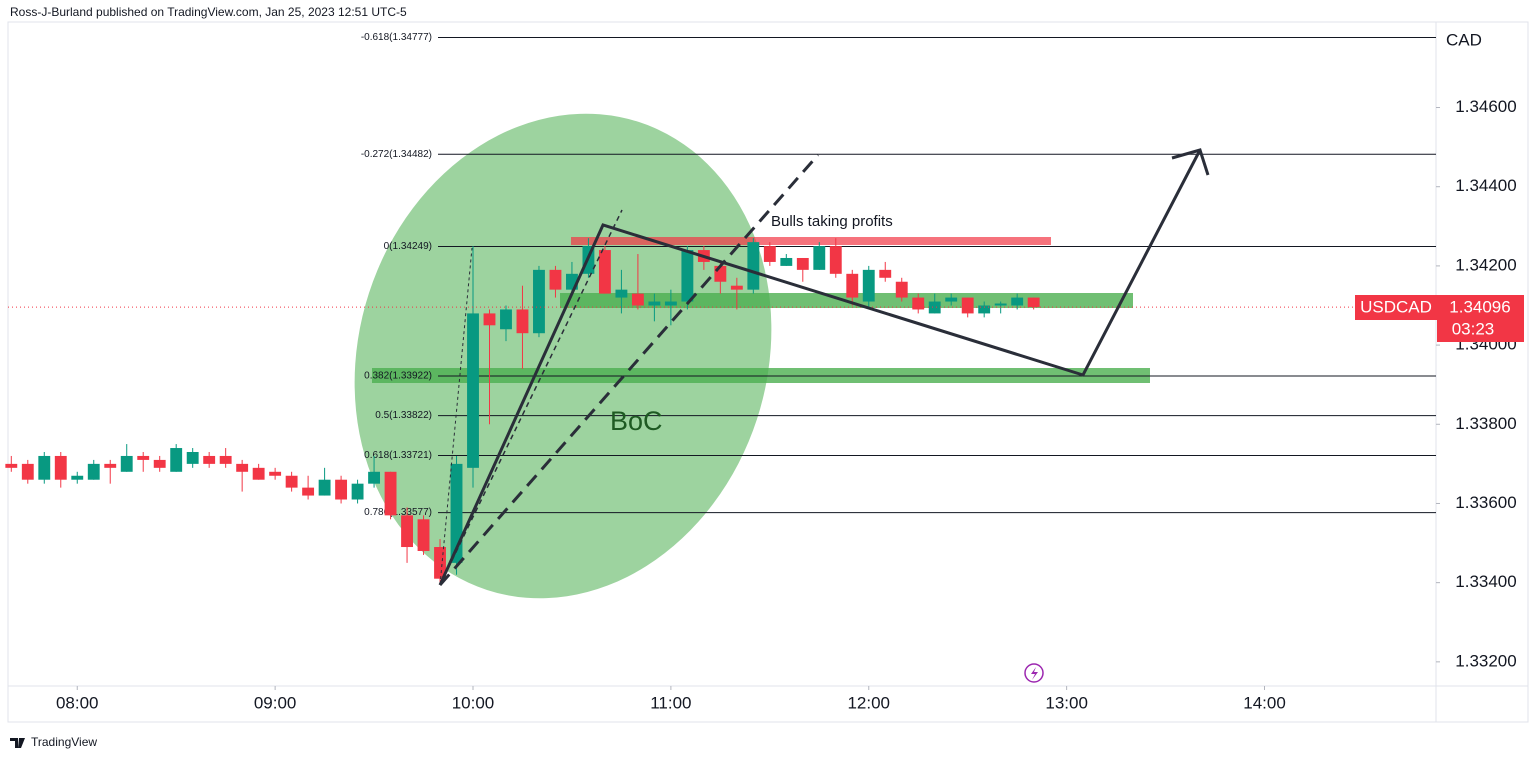 The image size is (1536, 759). Describe the element at coordinates (403, 415) in the screenshot. I see `fib-label: 0.5(1.33822)` at that location.